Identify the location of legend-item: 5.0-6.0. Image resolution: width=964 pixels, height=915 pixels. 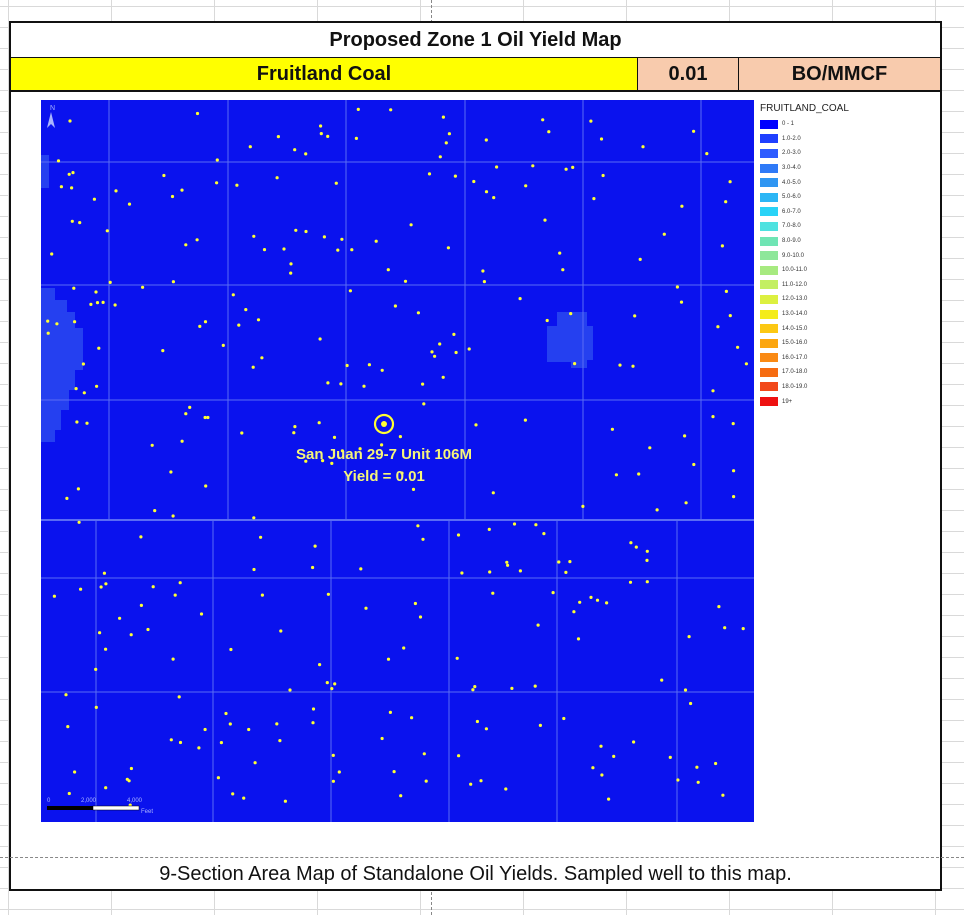
(825, 197).